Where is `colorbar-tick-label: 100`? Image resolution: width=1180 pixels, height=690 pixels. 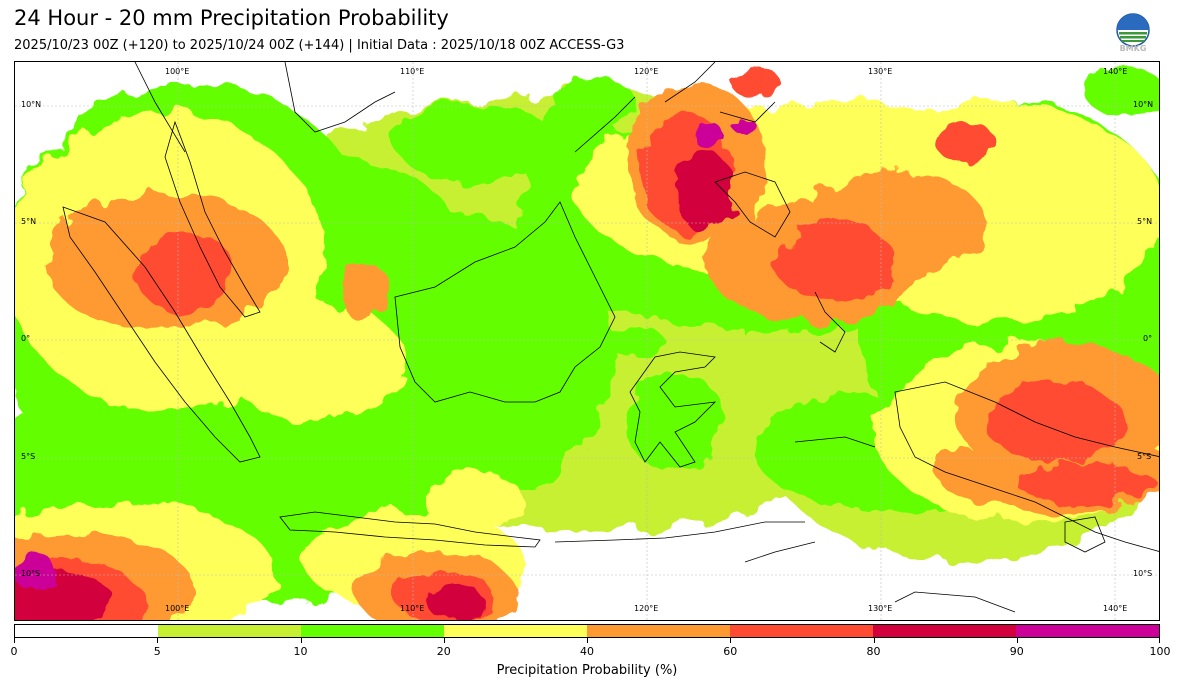 colorbar-tick-label: 100 is located at coordinates (1160, 651).